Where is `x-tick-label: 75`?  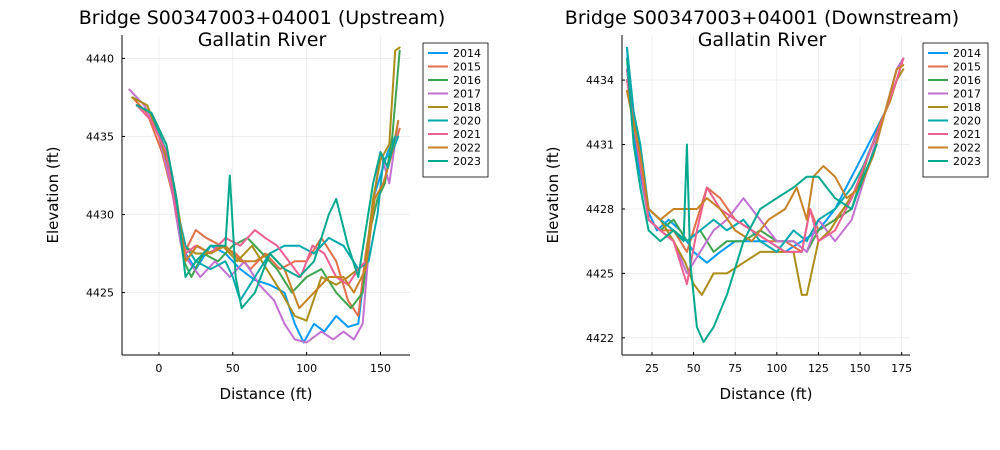
x-tick-label: 75 is located at coordinates (735, 368).